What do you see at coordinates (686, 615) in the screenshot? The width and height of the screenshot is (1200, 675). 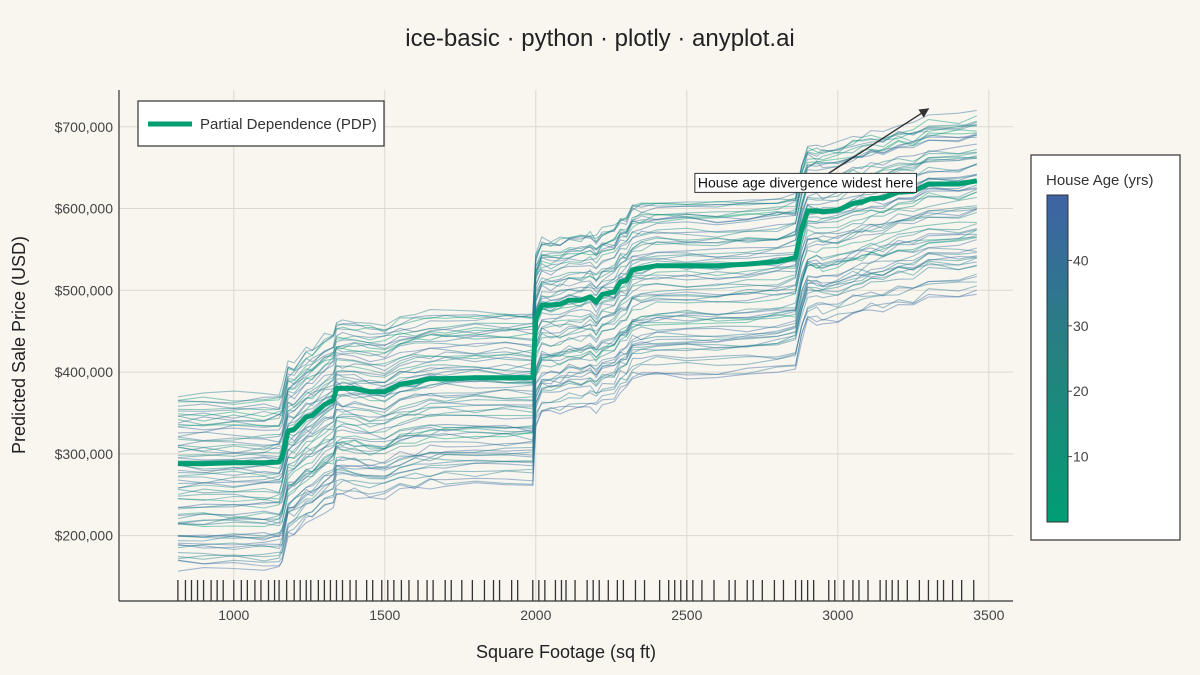 I see `x-tick-label: 2500` at bounding box center [686, 615].